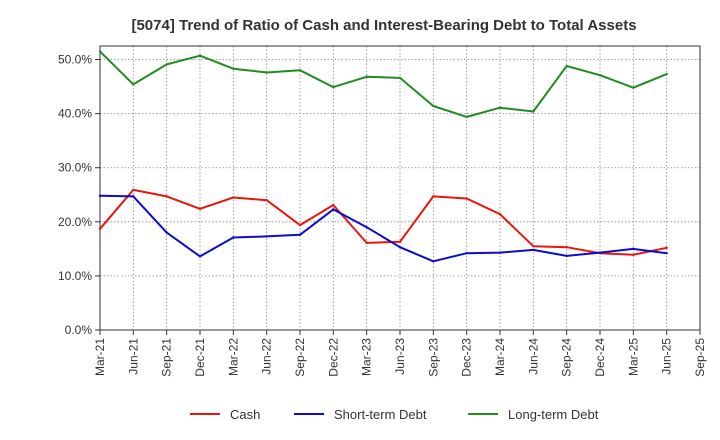  Describe the element at coordinates (75, 114) in the screenshot. I see `y-tick-label: 40.0%` at that location.